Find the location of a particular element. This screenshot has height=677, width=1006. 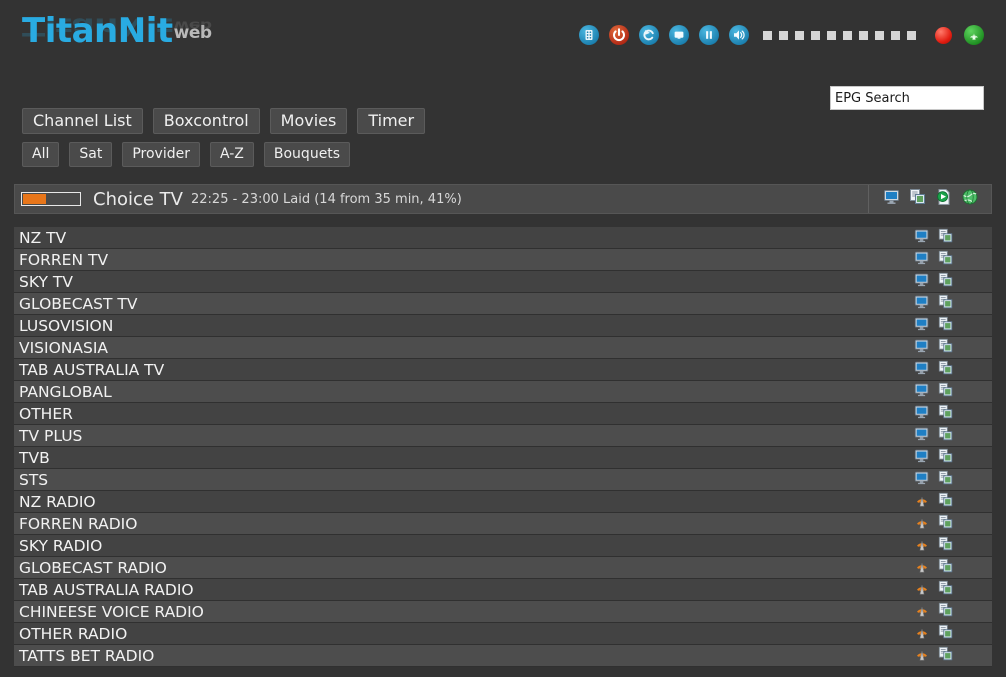

channel-row: STS is located at coordinates (503, 480).